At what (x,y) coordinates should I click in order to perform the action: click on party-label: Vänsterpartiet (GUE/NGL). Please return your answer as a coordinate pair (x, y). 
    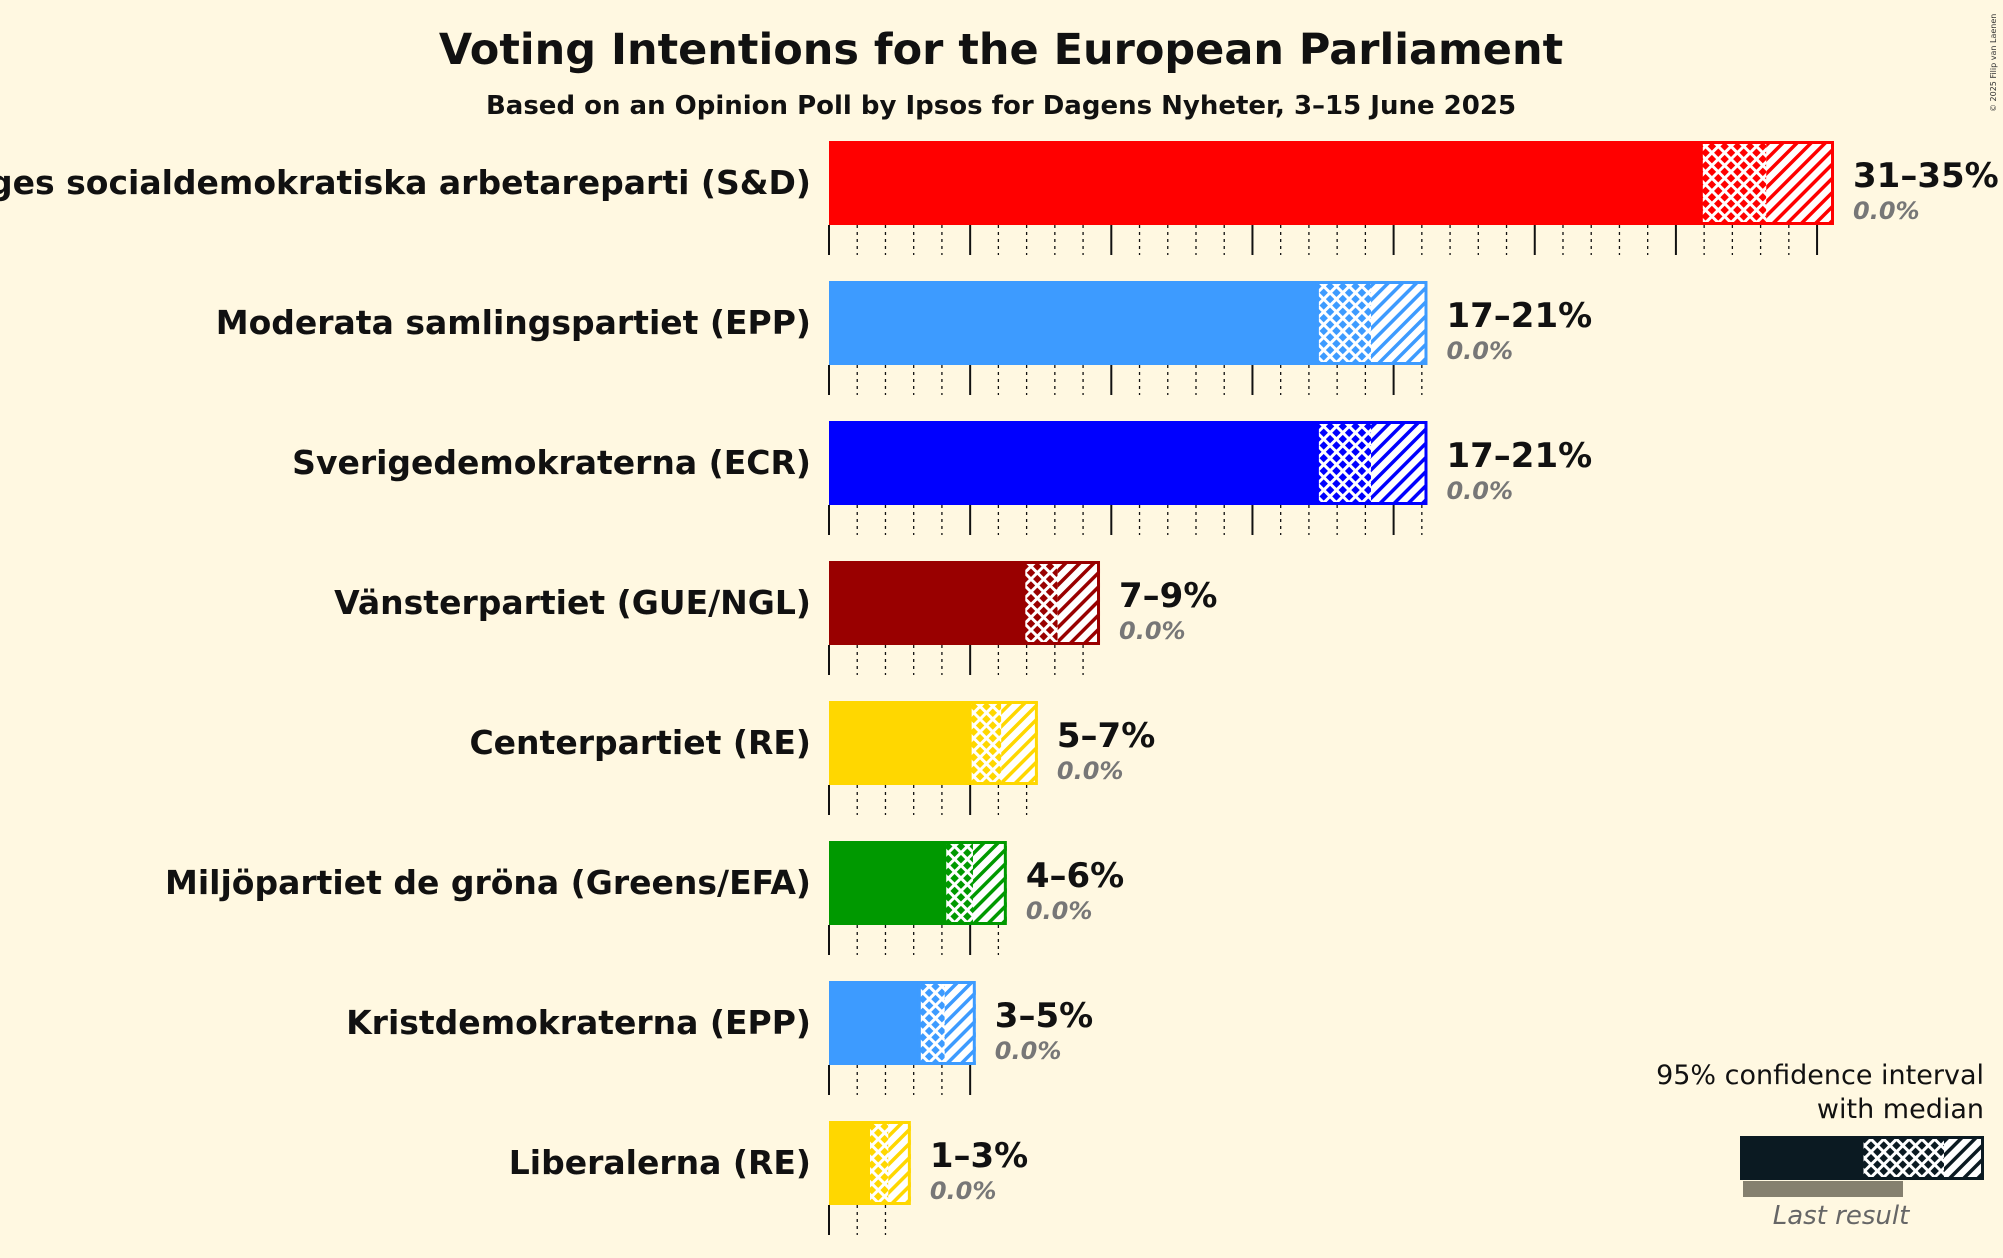
    Looking at the image, I should click on (572, 602).